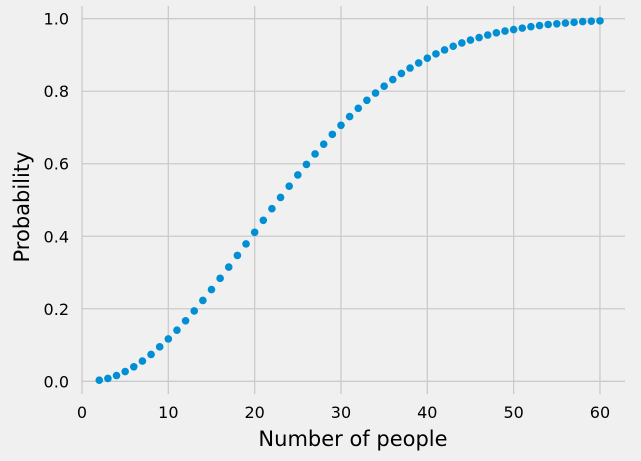  What do you see at coordinates (341, 412) in the screenshot?
I see `x-tick-label: 30` at bounding box center [341, 412].